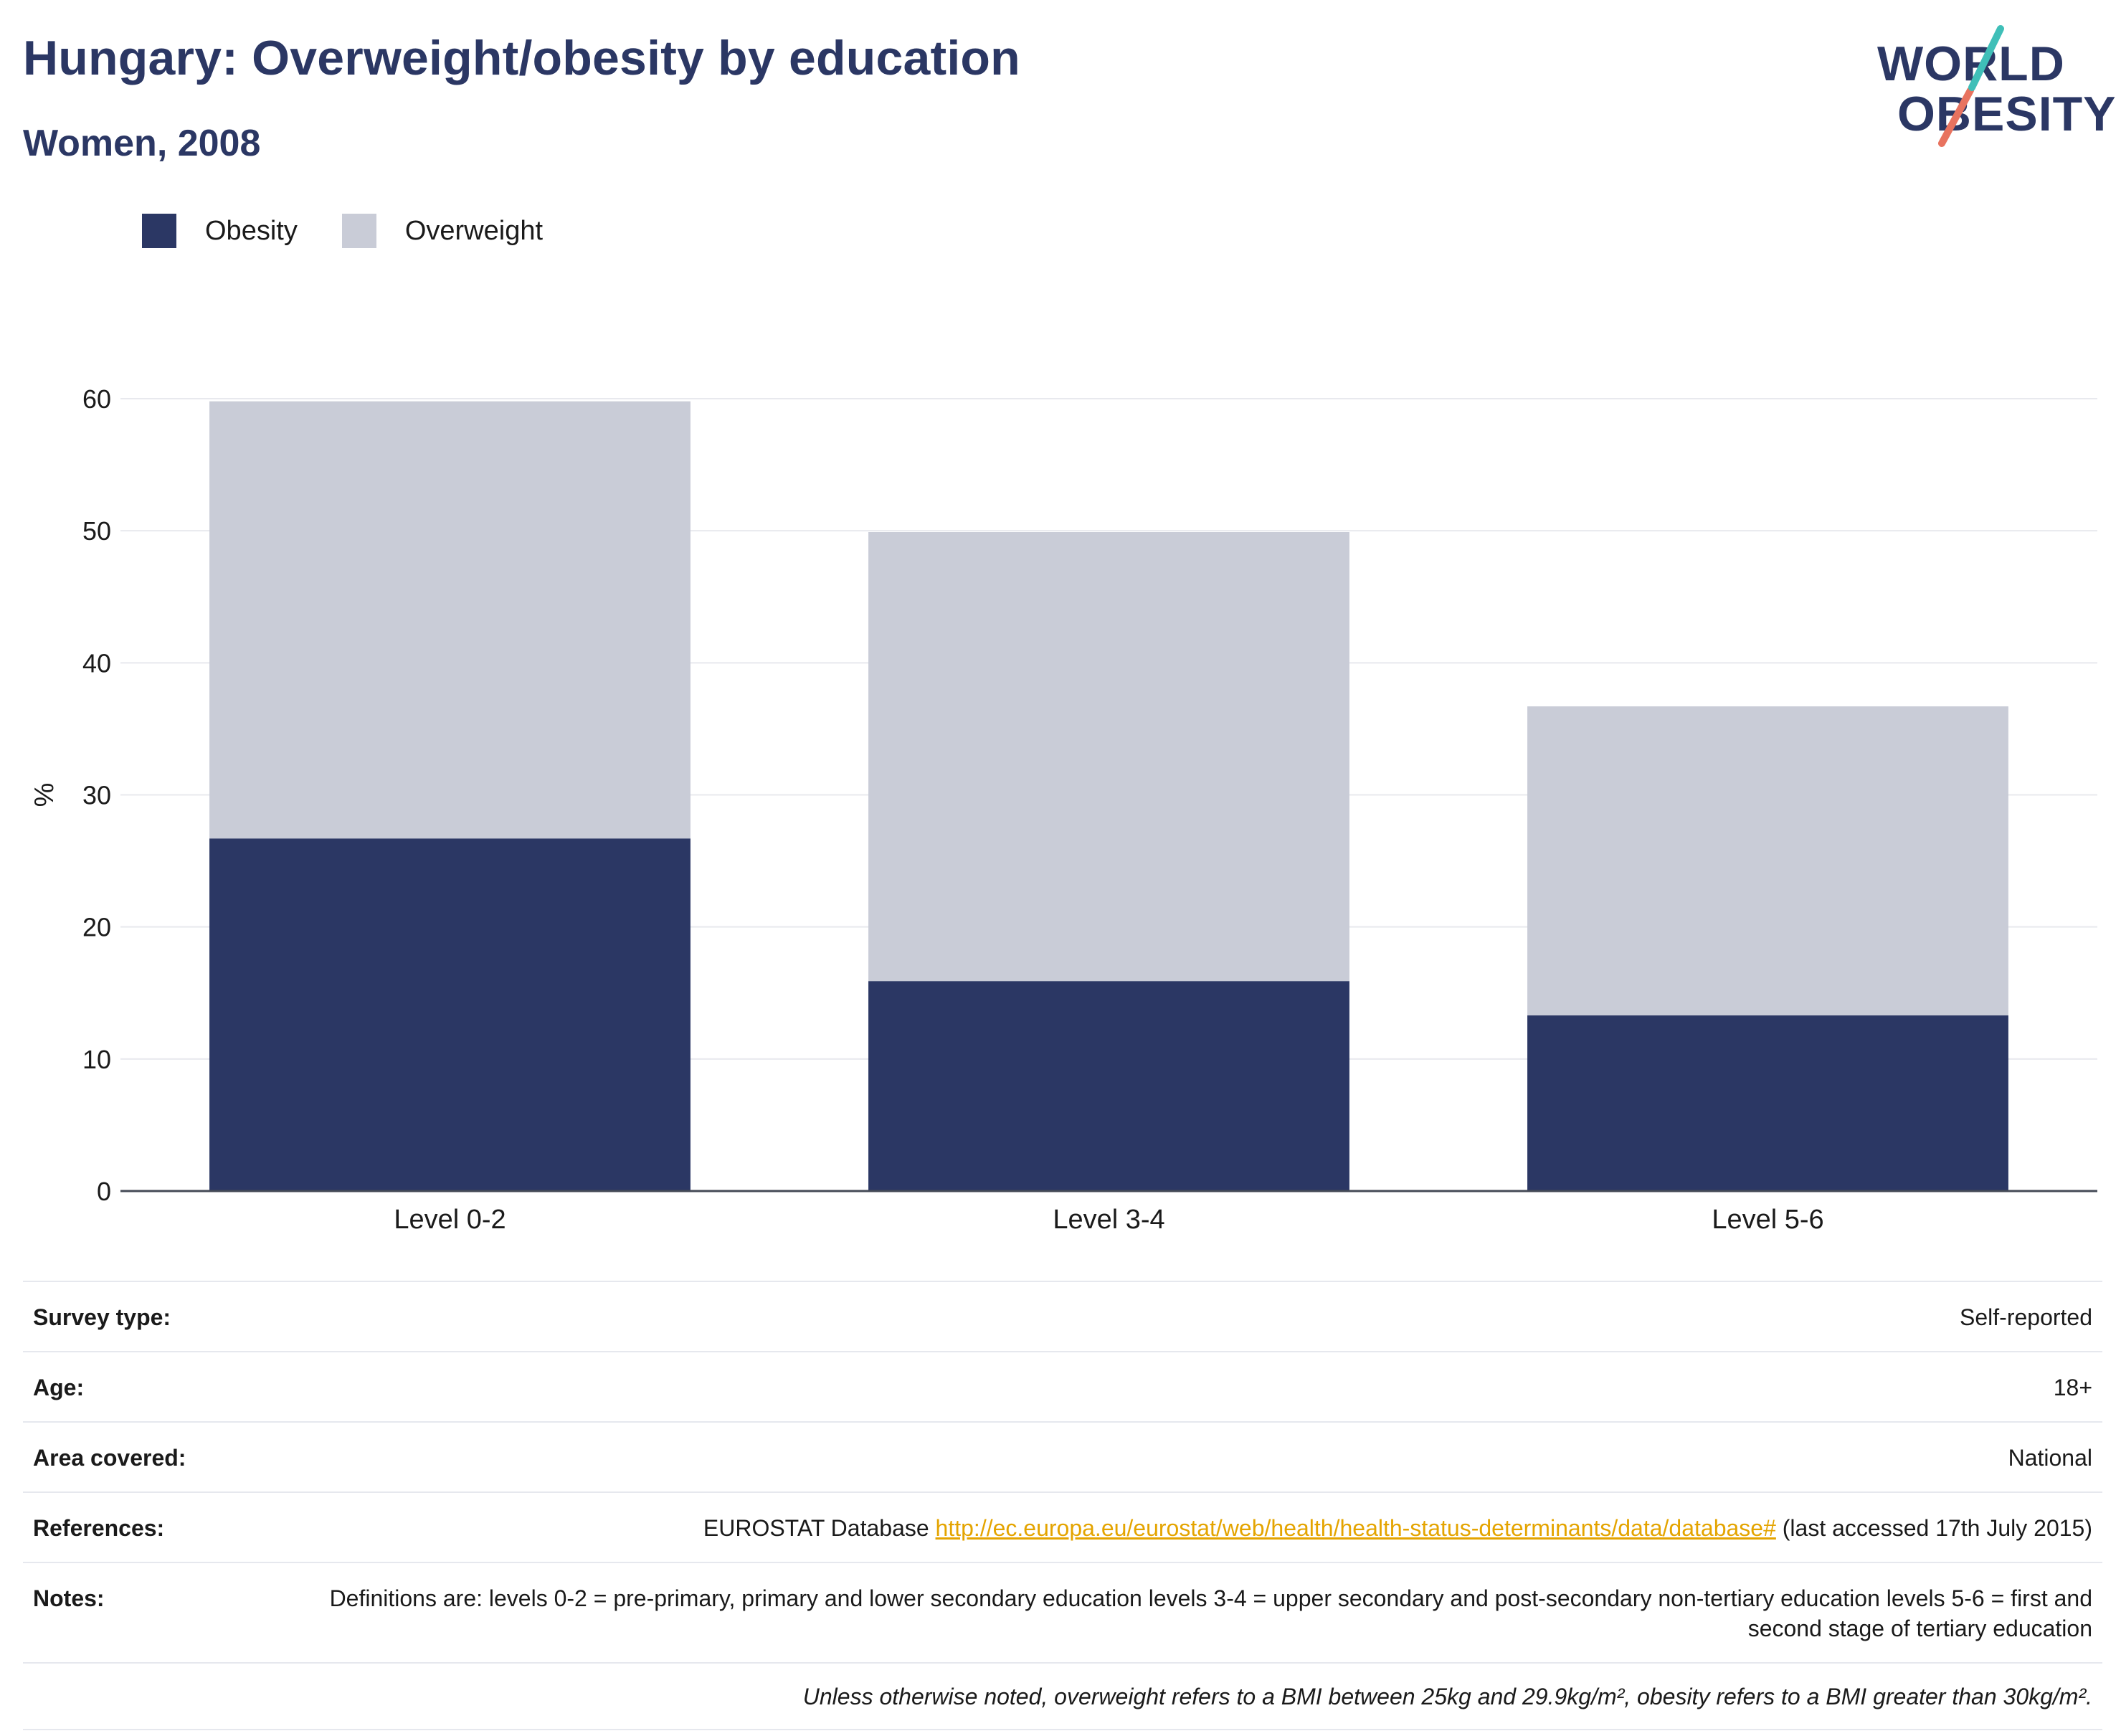 This screenshot has height=1736, width=2121. I want to click on y-tick-label: 30, so click(96, 795).